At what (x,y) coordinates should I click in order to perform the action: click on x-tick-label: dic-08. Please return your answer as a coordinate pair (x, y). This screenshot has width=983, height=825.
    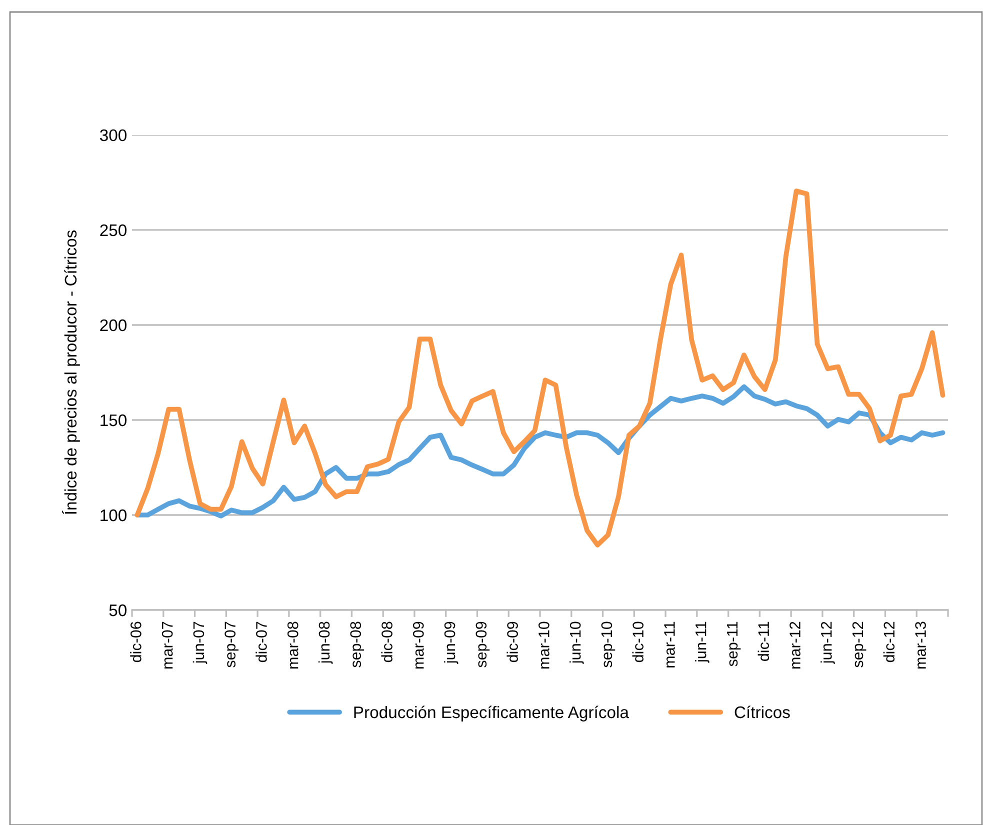
    Looking at the image, I should click on (386, 642).